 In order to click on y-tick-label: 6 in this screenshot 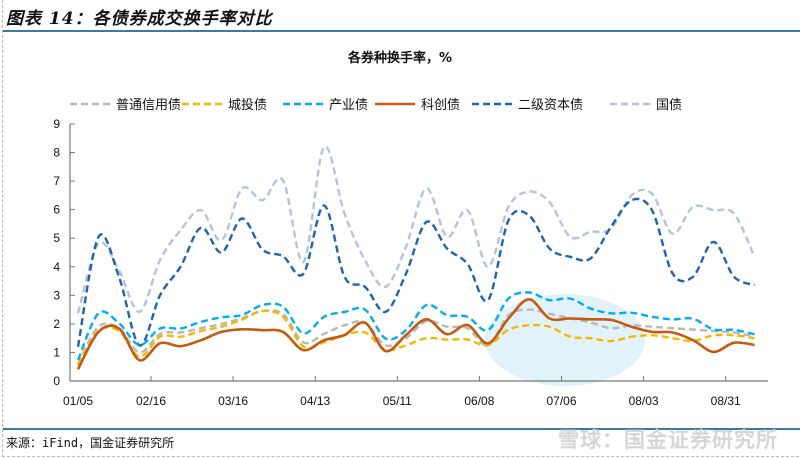, I will do `click(56, 210)`.